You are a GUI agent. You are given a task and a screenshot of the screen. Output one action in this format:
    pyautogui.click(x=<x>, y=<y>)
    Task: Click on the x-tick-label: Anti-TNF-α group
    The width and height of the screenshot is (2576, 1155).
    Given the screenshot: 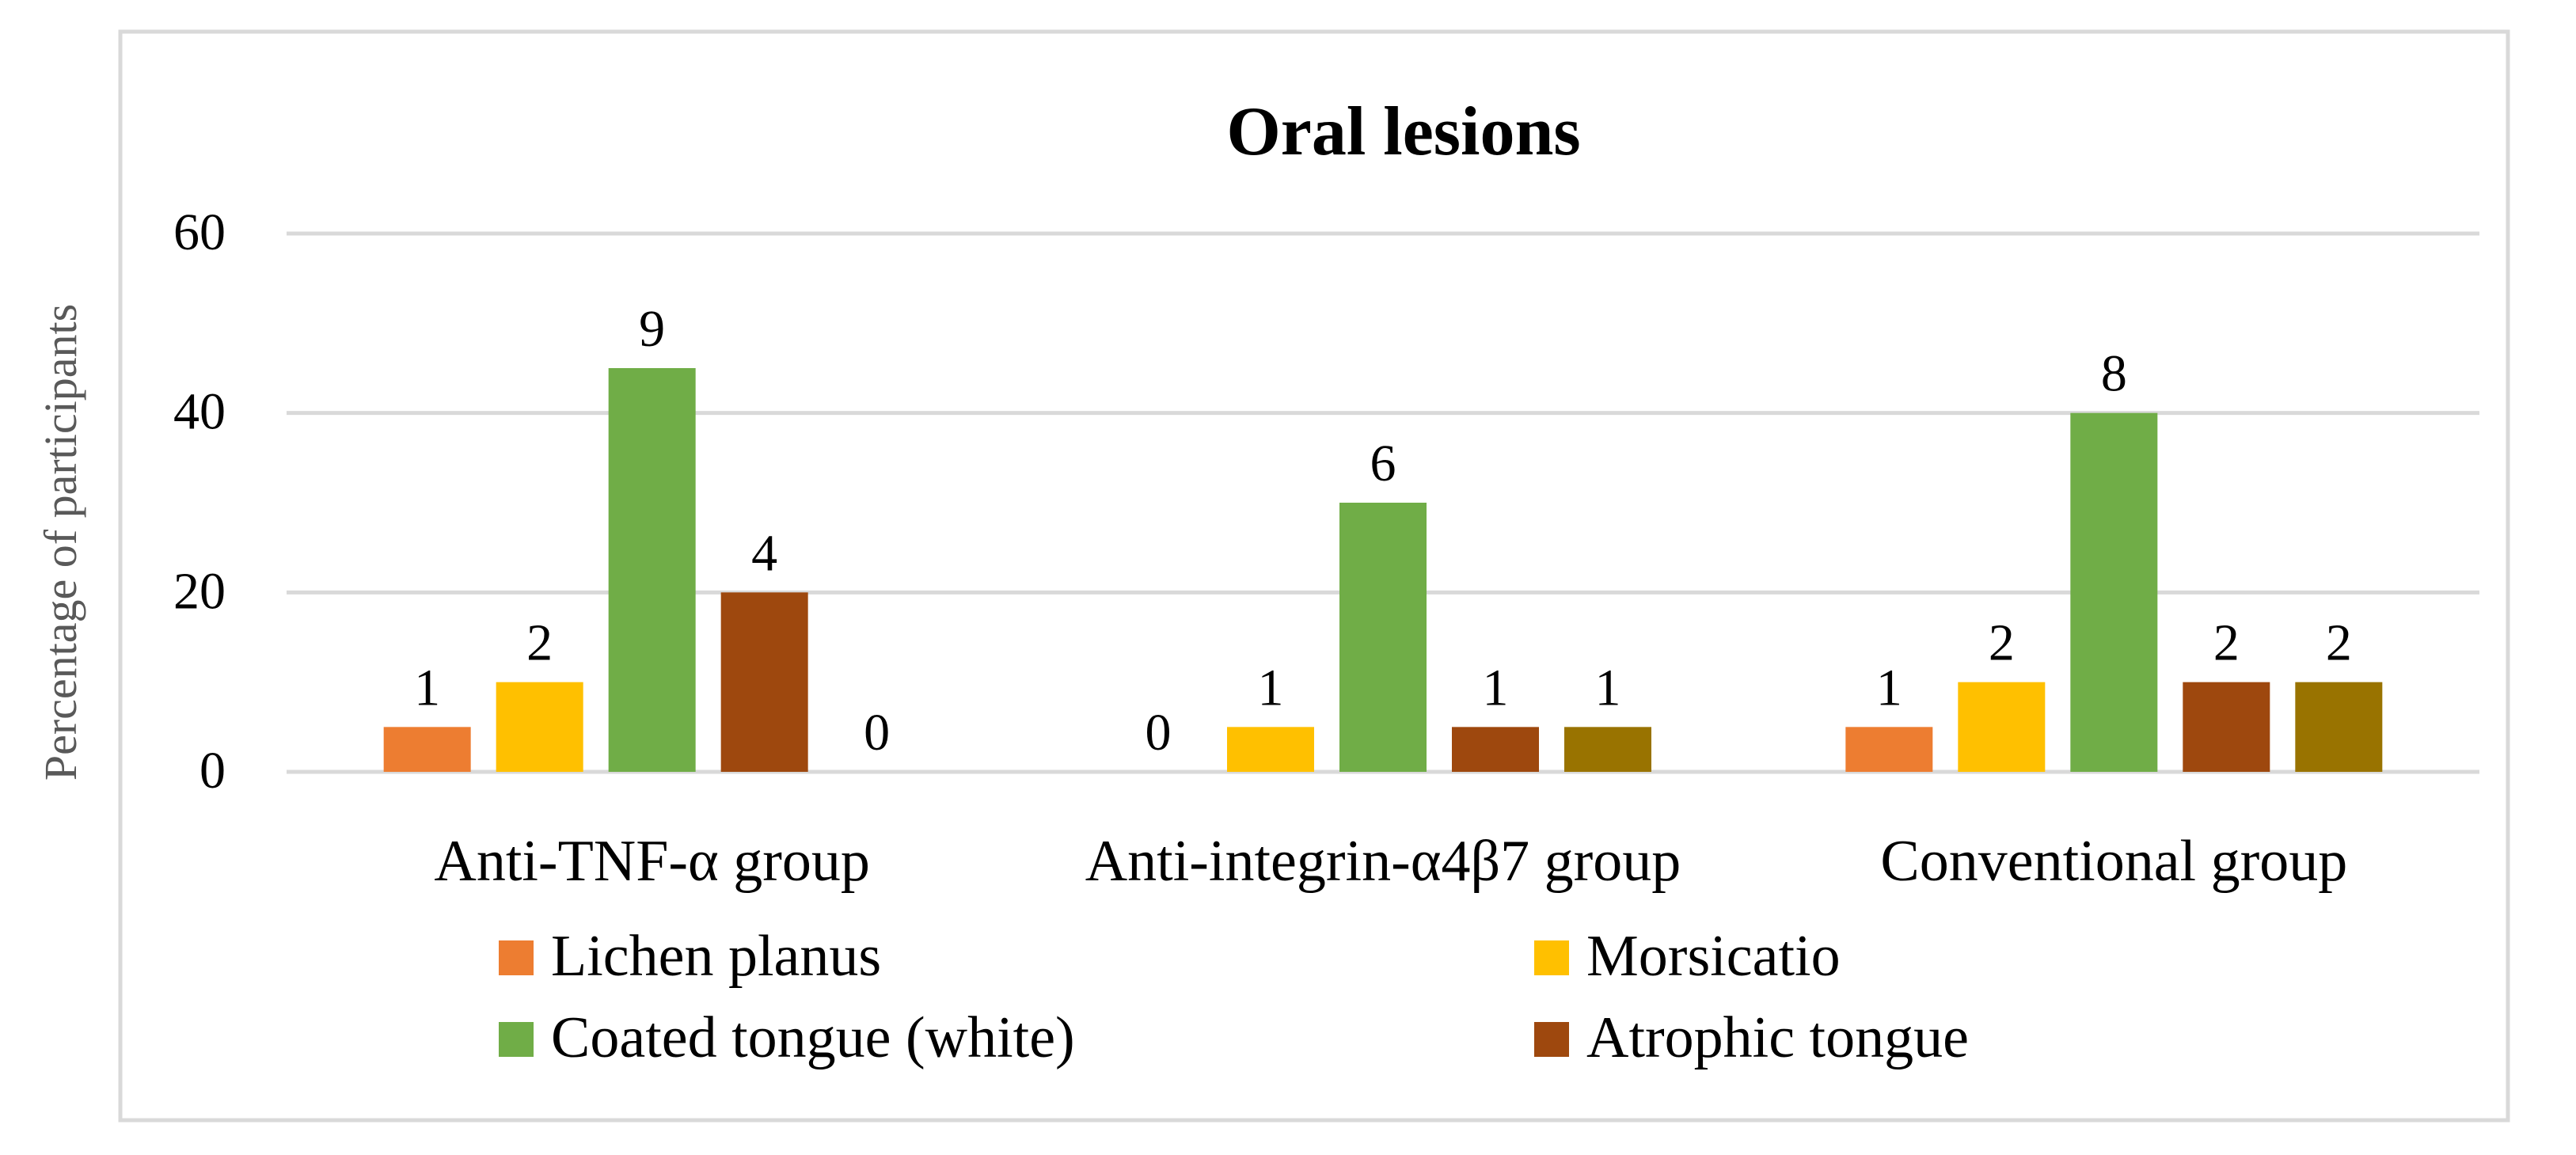 What is the action you would take?
    pyautogui.click(x=652, y=861)
    